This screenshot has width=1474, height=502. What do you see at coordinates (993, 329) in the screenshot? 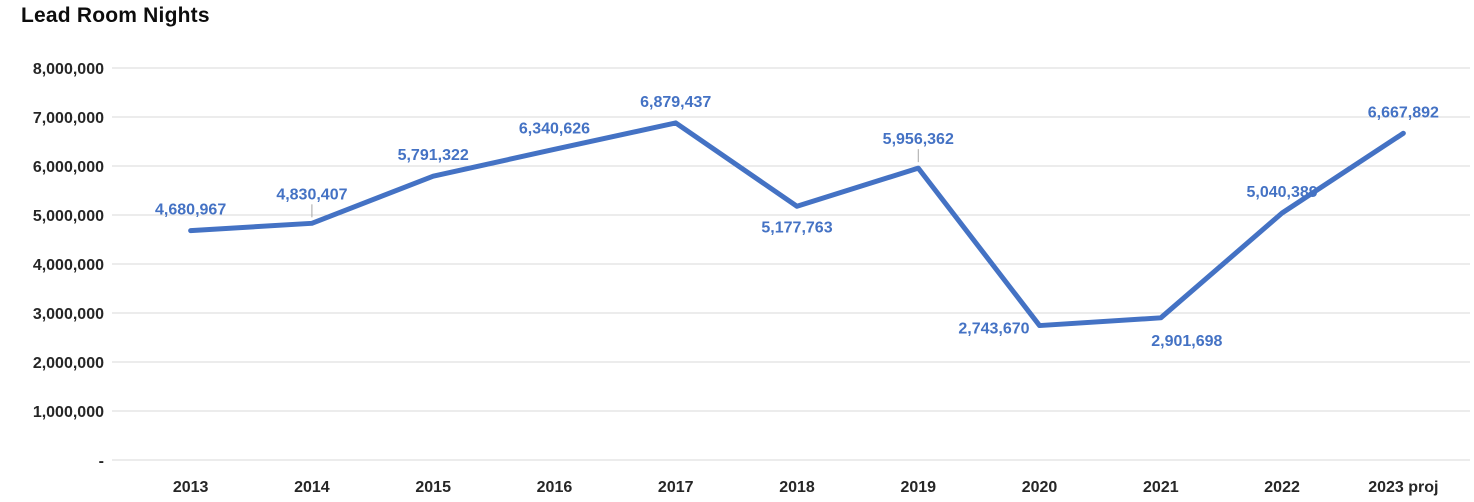
I see `data-label: 2,743,670` at bounding box center [993, 329].